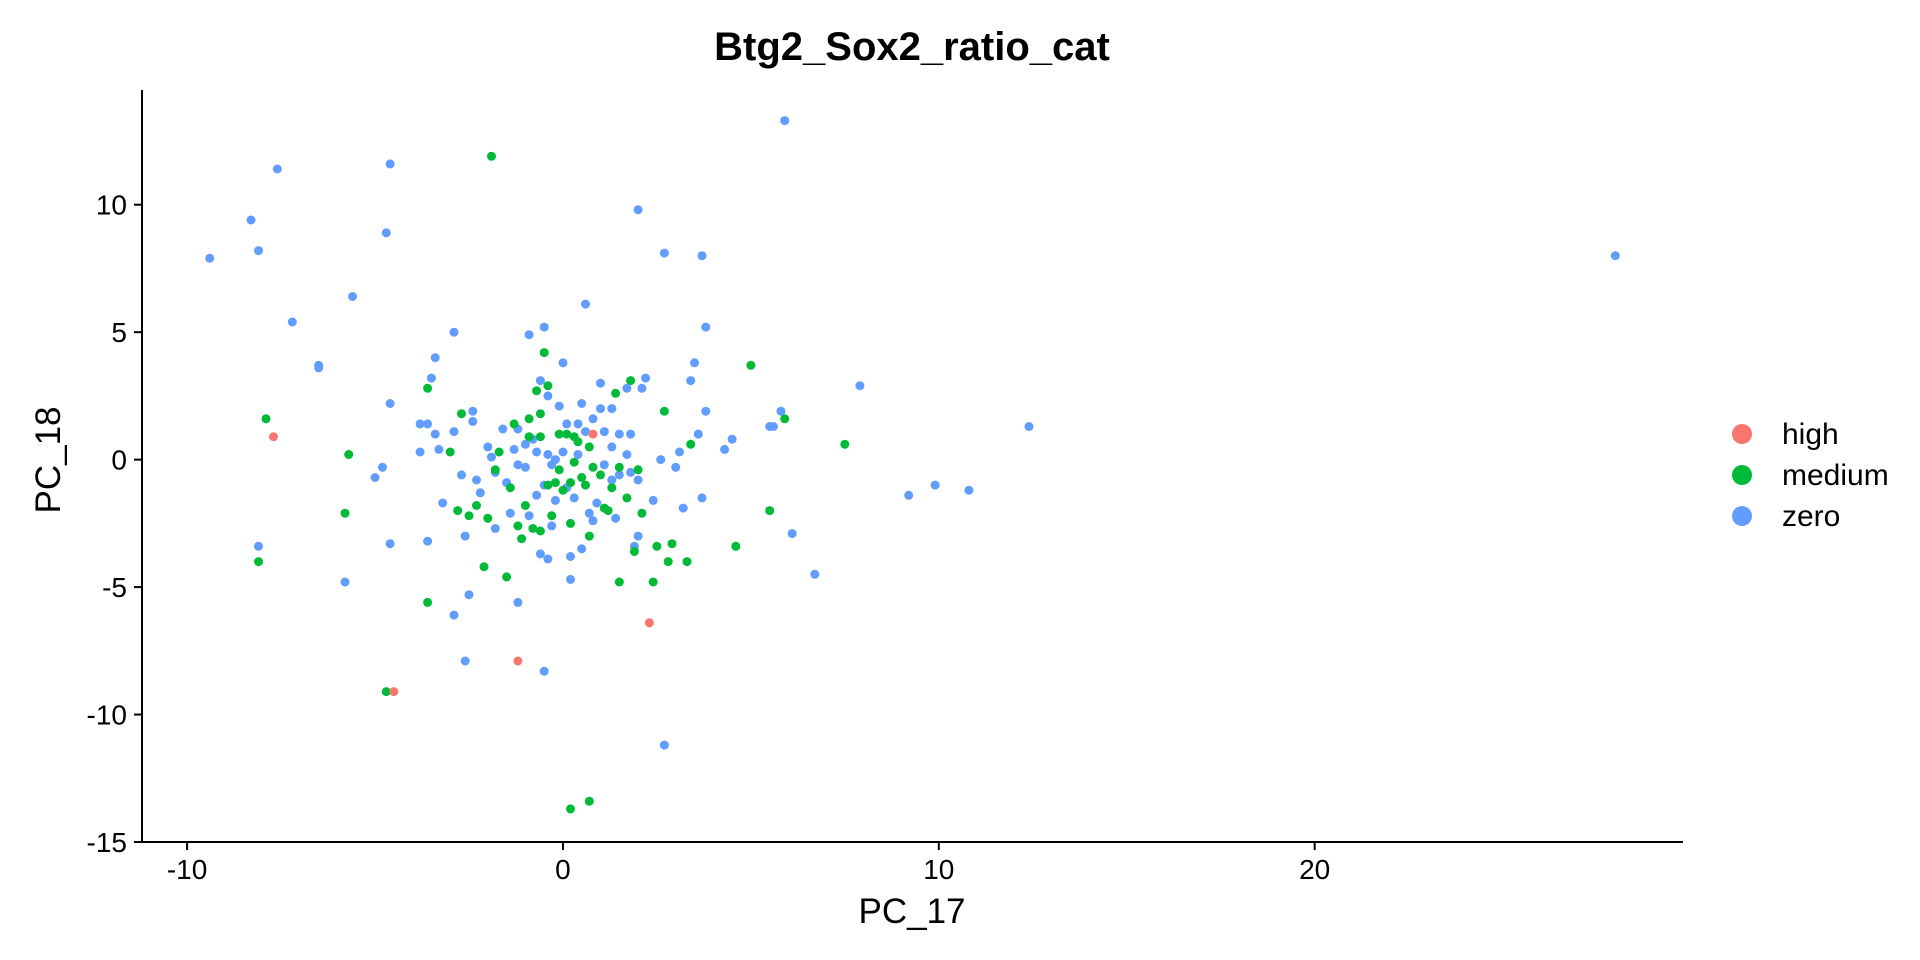 The width and height of the screenshot is (1920, 960). I want to click on x-tick-label: -10, so click(187, 869).